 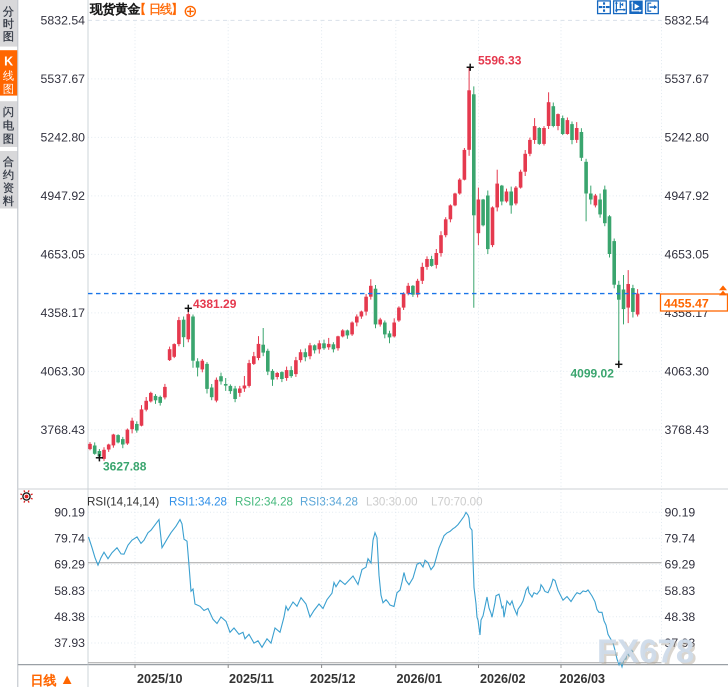 I want to click on svg-text: 4358.17, so click(x=63, y=313).